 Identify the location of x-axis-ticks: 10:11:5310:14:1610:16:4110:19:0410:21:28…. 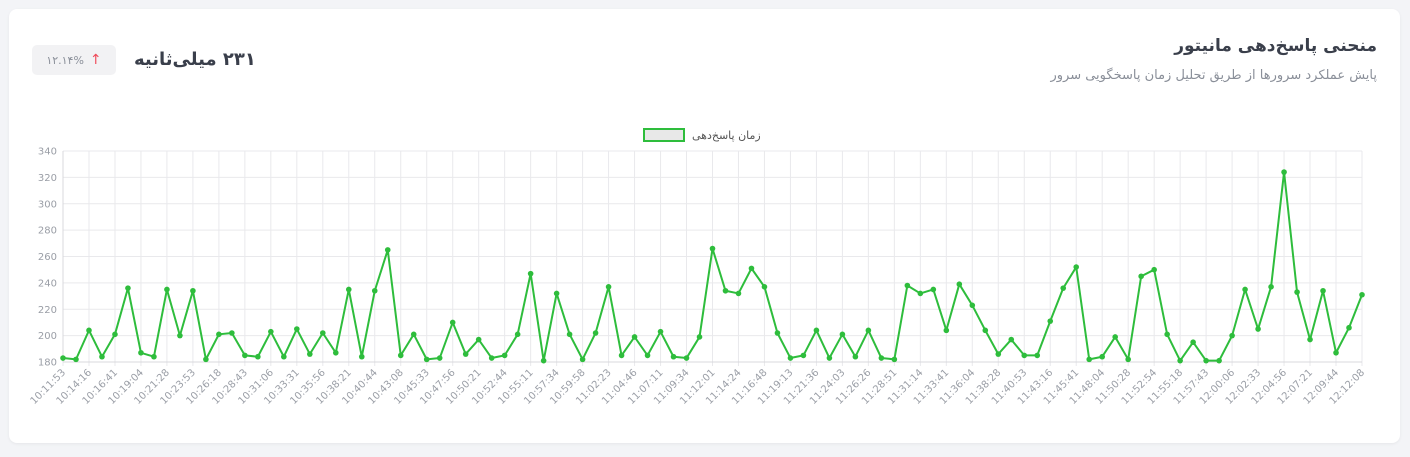
(698, 387).